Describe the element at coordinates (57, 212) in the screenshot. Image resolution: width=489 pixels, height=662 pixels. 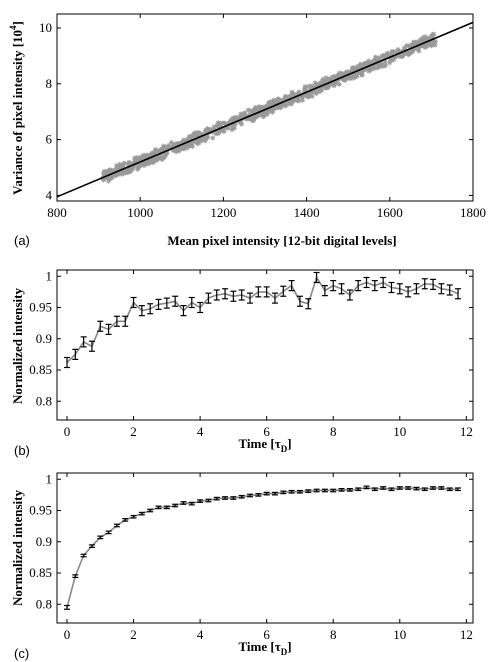
I see `panel-a-xtick-label: 800` at that location.